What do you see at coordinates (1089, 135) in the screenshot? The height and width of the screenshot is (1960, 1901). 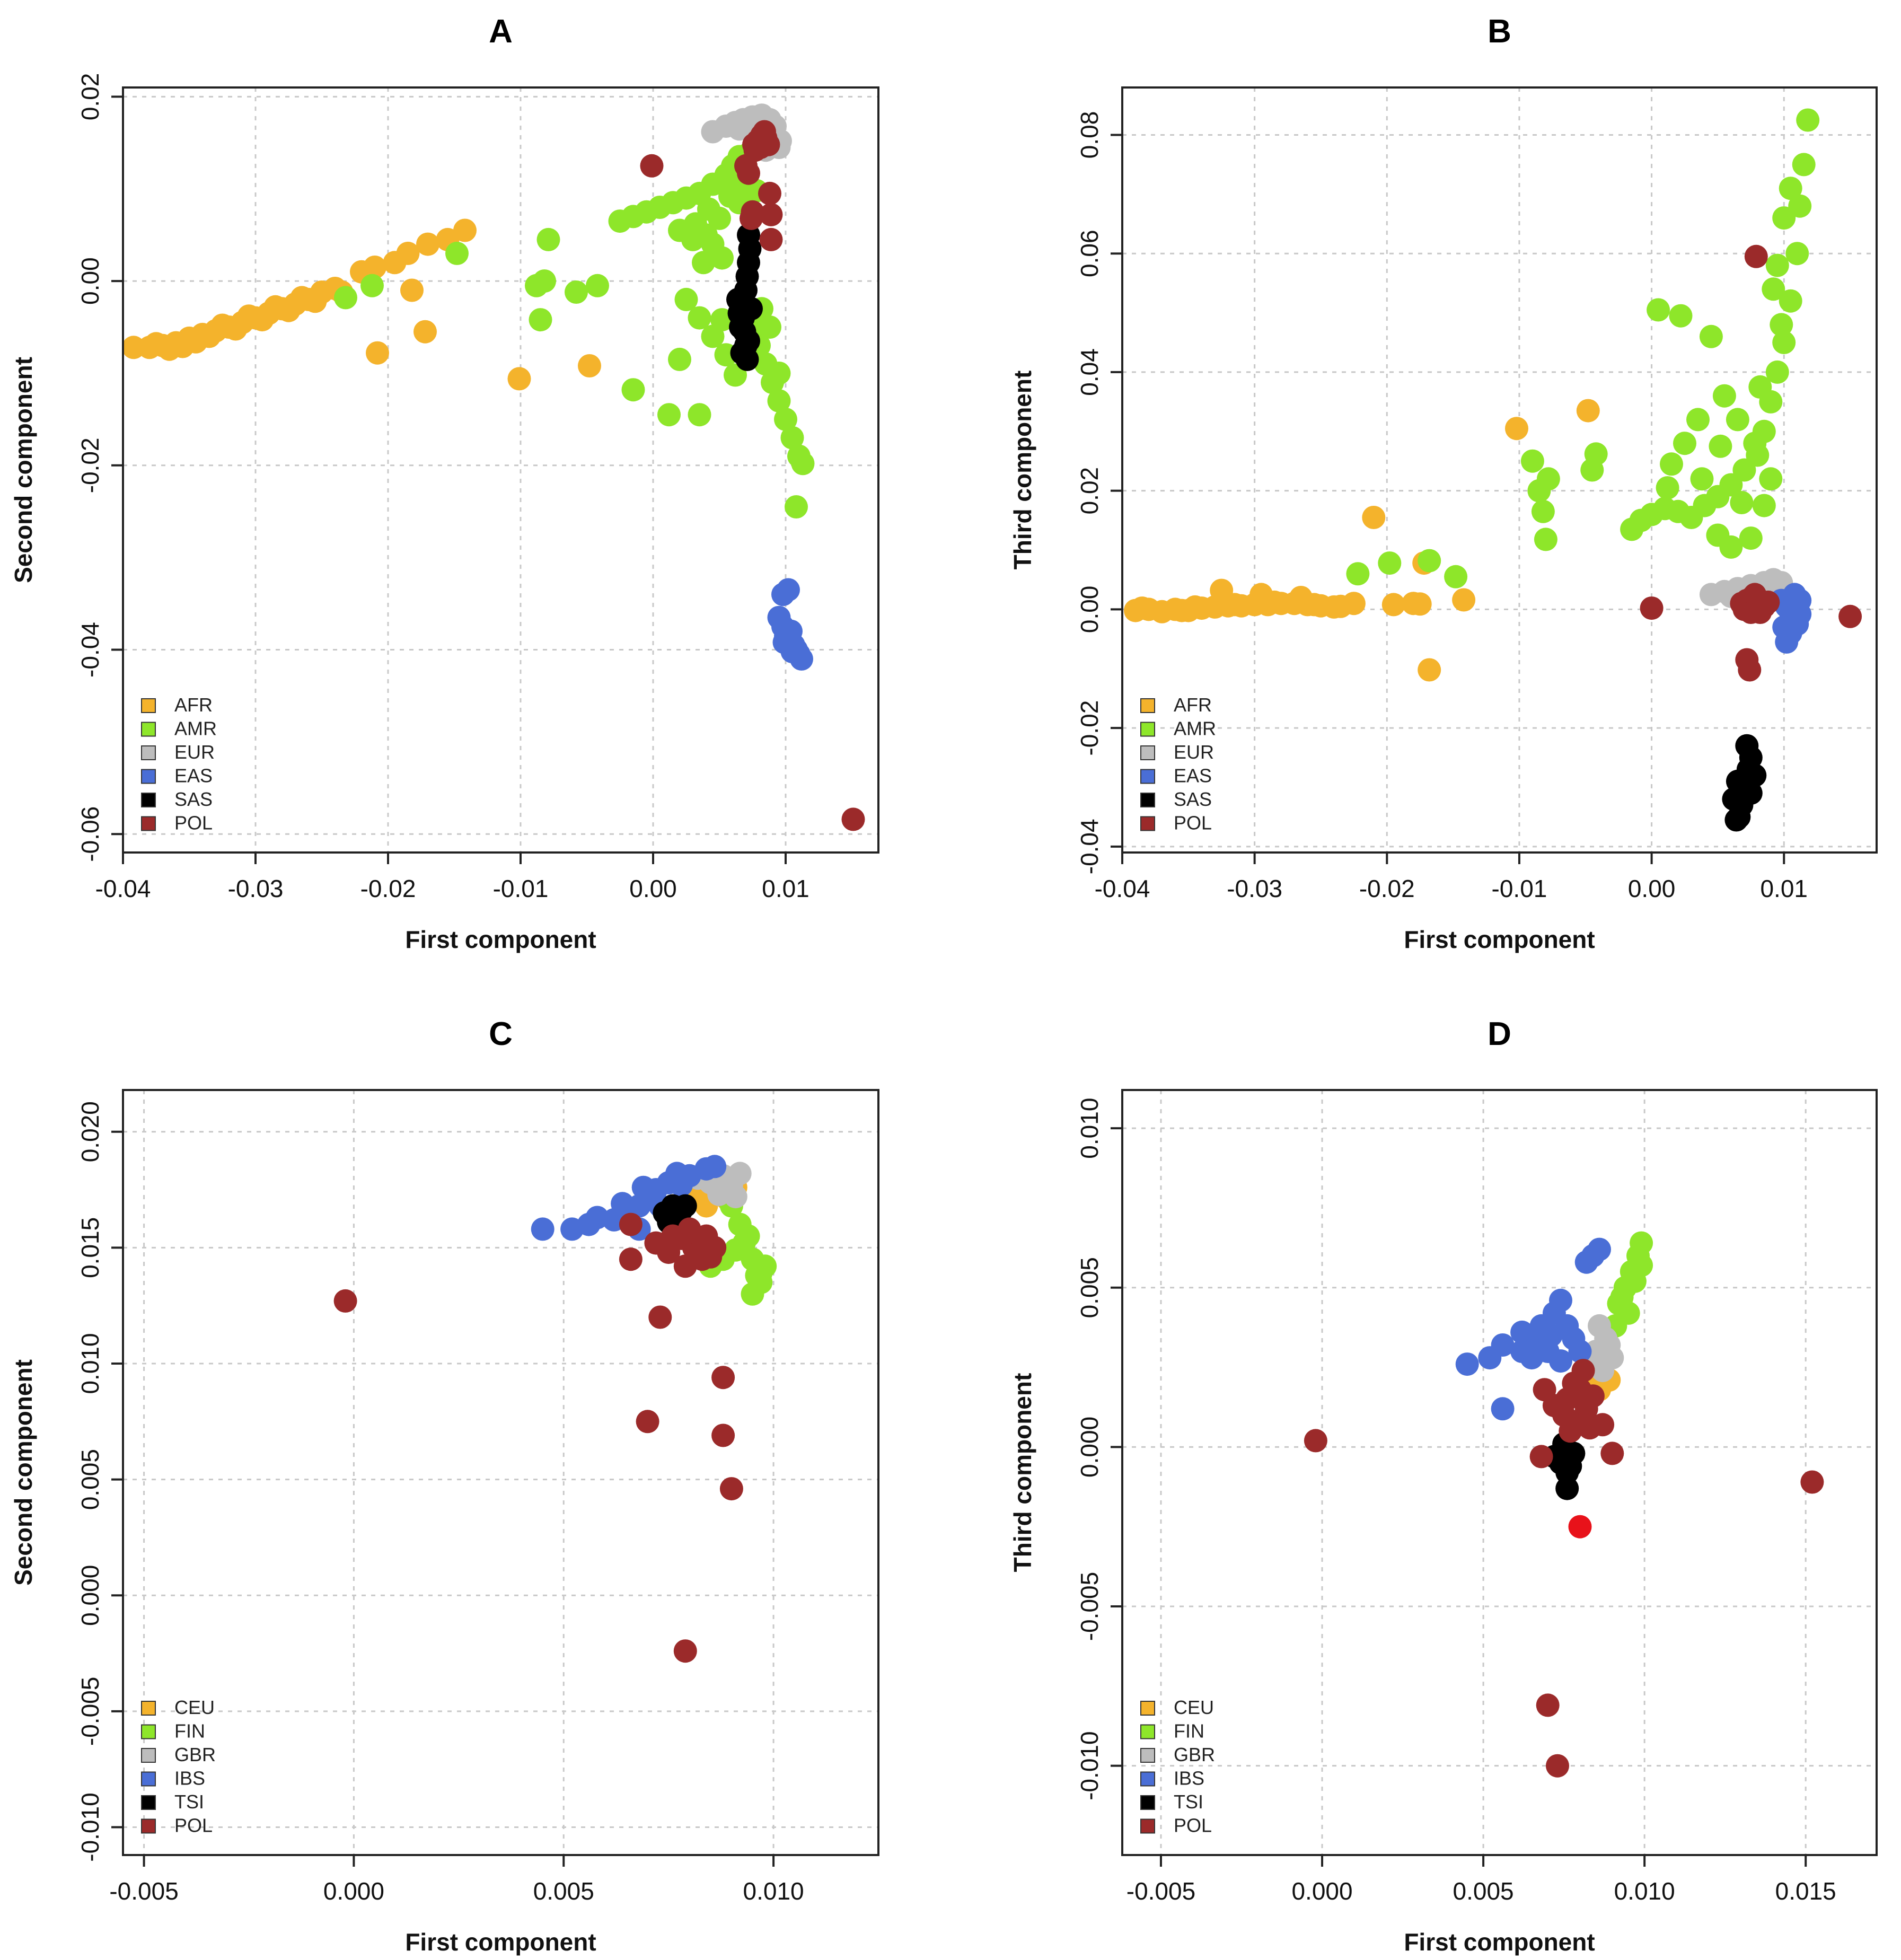 I see `panel-b-ytick-label-6: 0.08` at bounding box center [1089, 135].